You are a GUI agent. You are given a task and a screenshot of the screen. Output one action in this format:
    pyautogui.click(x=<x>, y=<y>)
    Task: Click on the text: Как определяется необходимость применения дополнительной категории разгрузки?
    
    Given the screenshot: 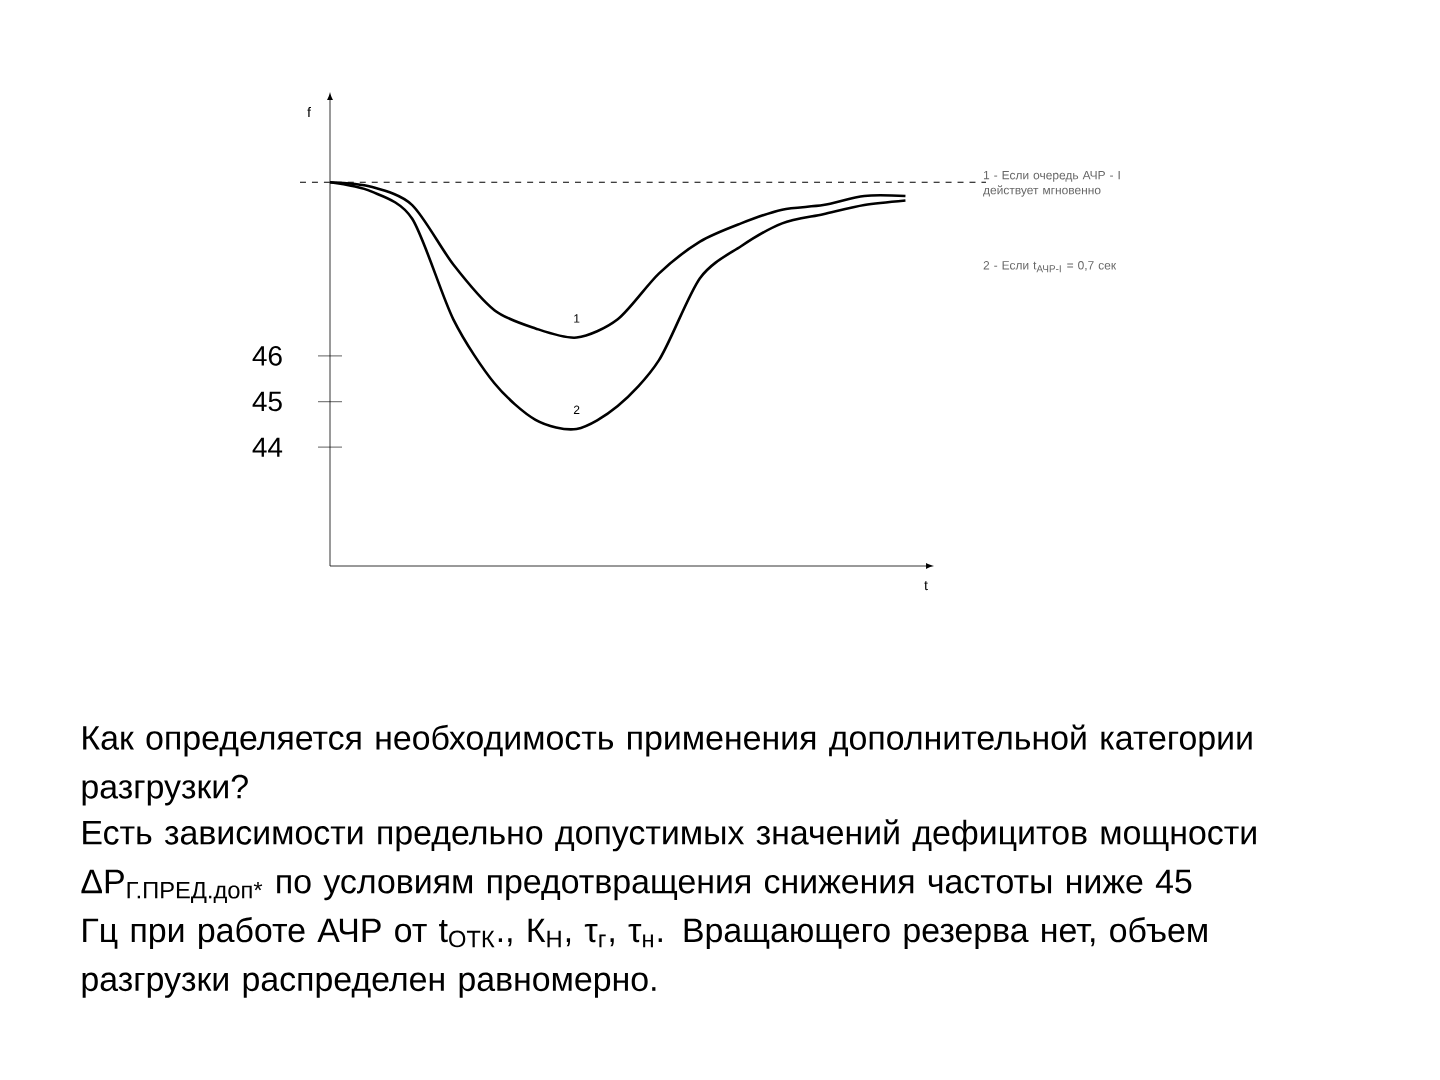 What is the action you would take?
    pyautogui.click(x=667, y=765)
    